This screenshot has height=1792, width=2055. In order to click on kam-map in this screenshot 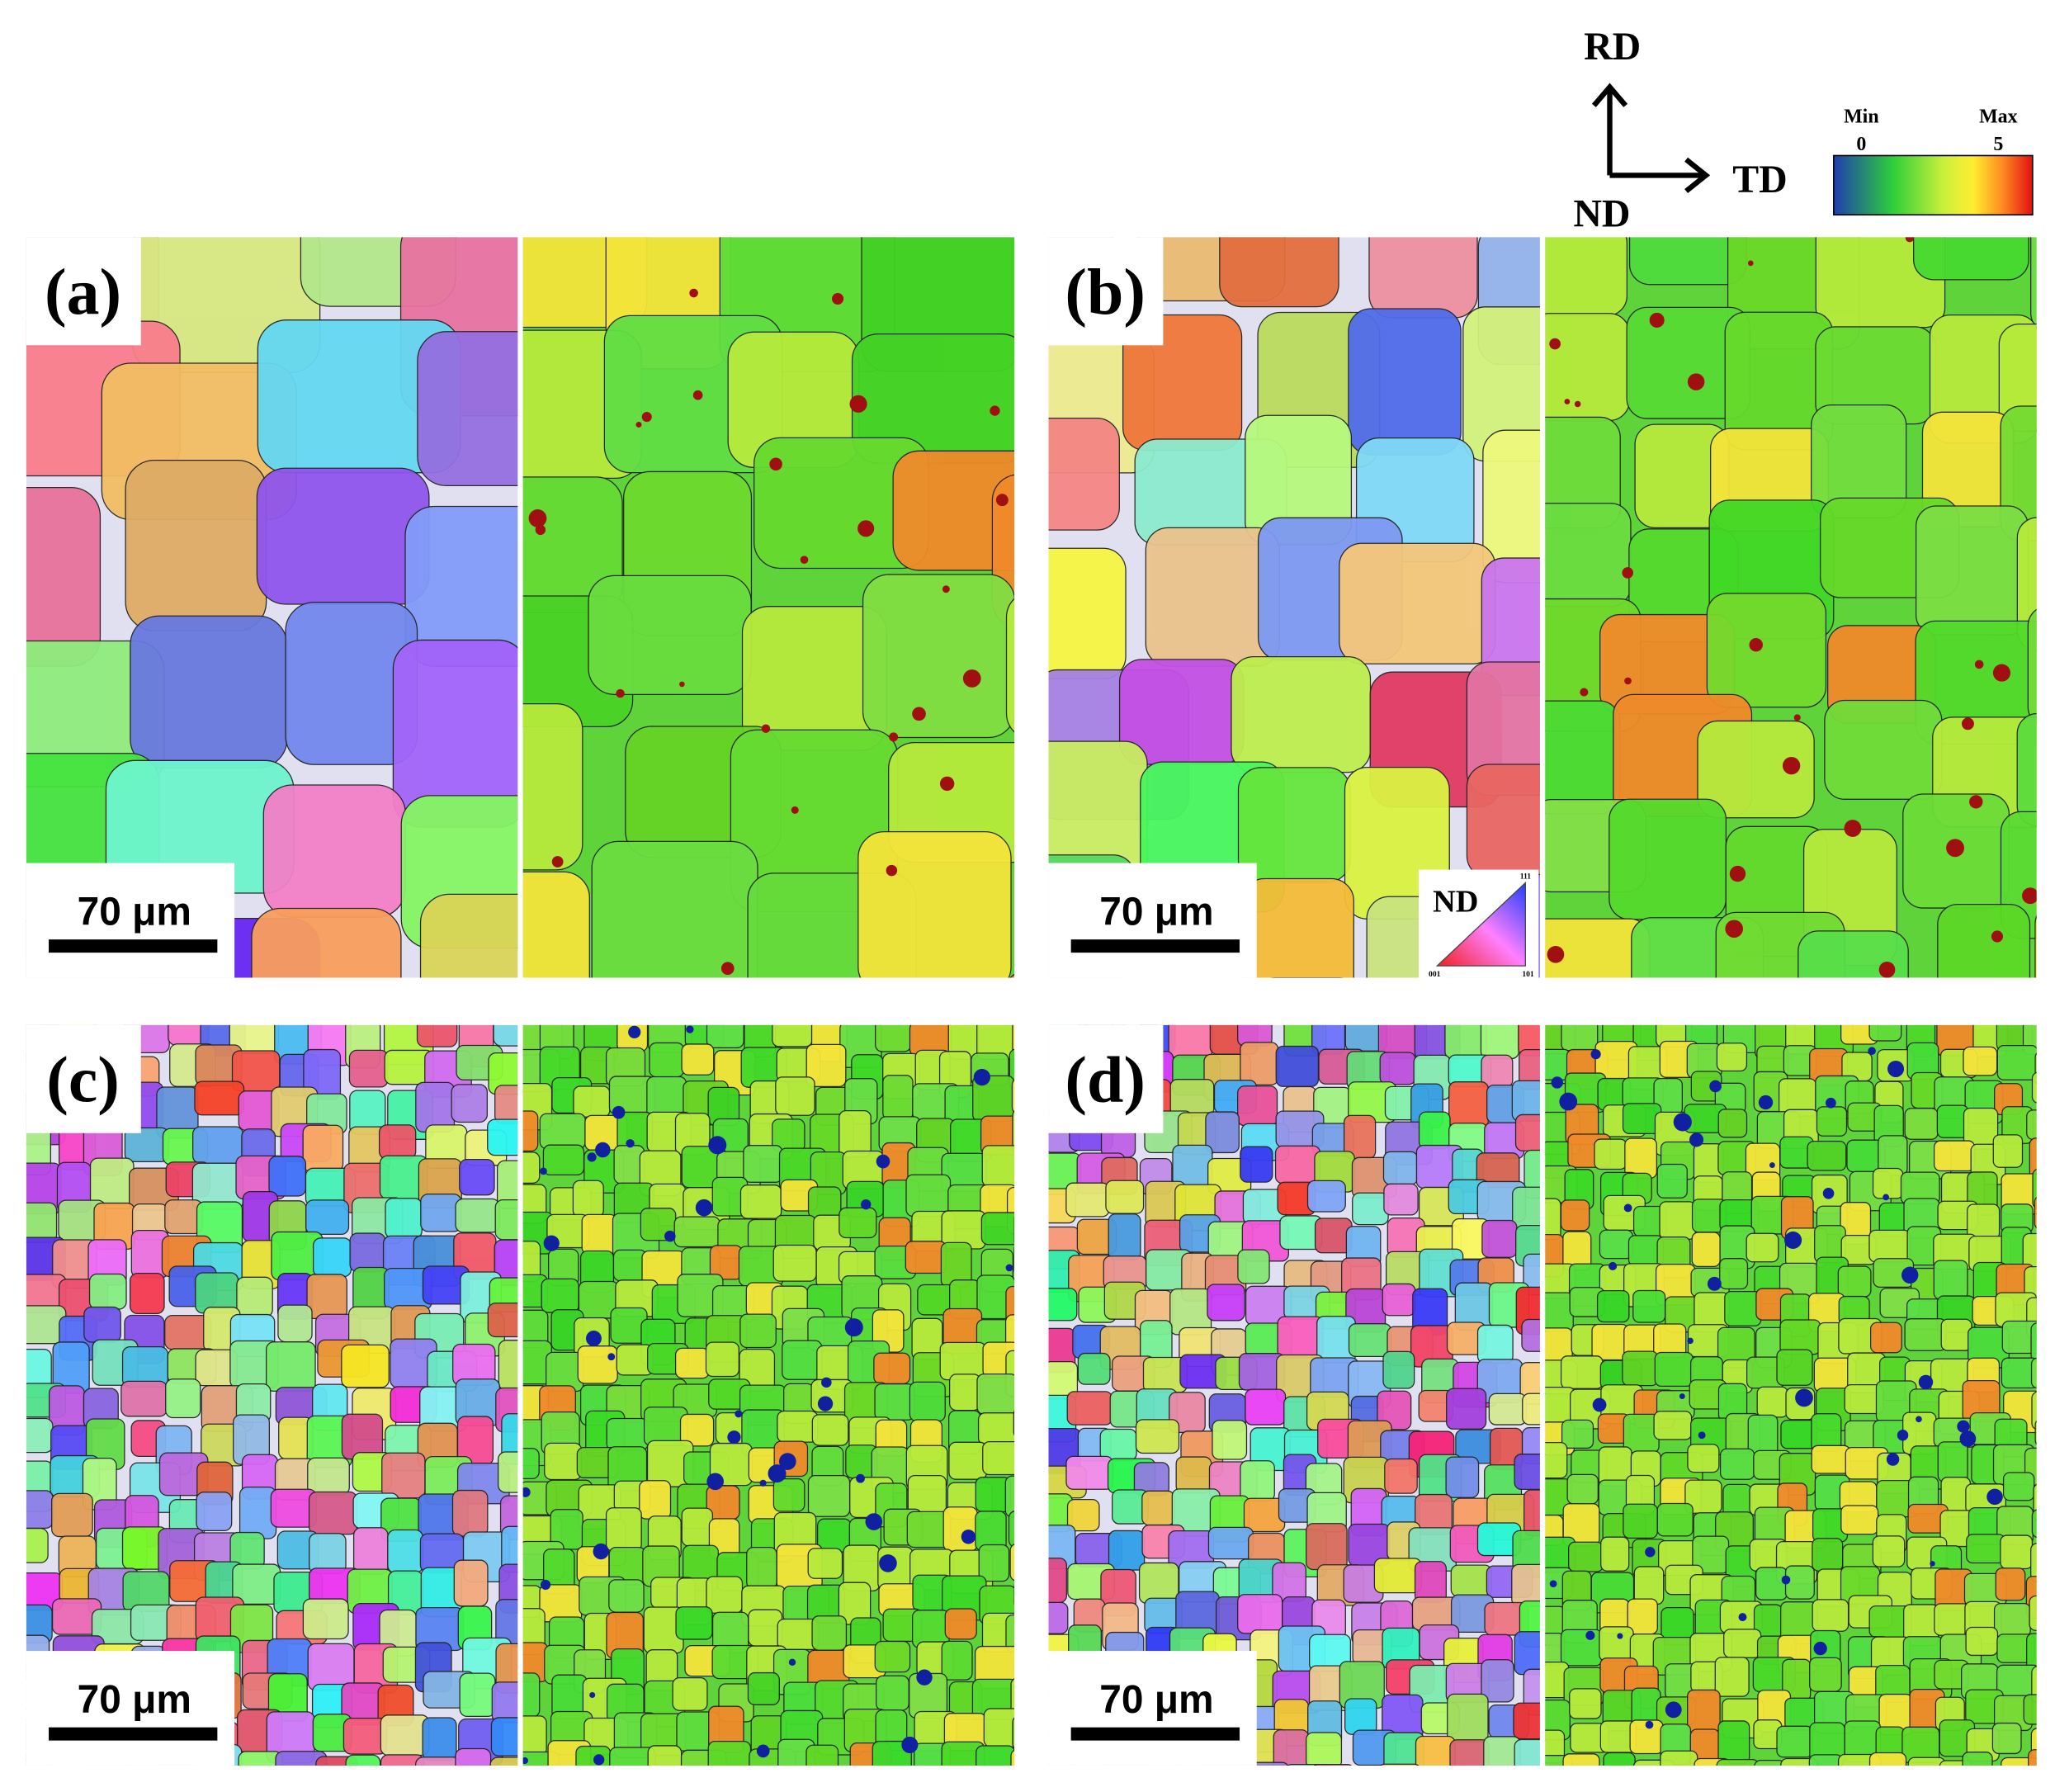, I will do `click(769, 1395)`.